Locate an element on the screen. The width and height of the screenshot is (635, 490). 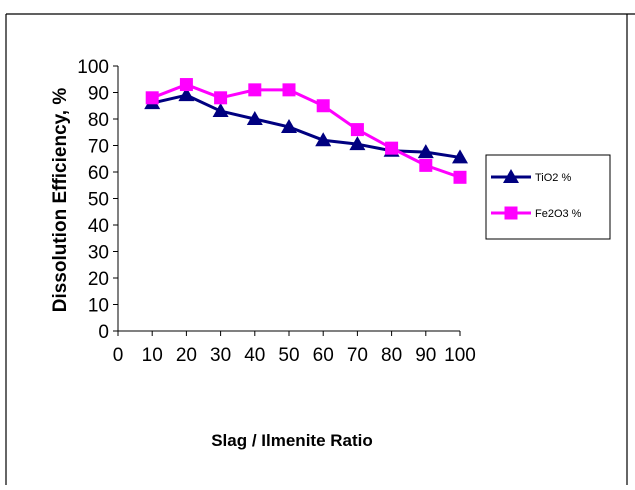
legend: TiO2 % Fe2O3 % is located at coordinates (548, 197).